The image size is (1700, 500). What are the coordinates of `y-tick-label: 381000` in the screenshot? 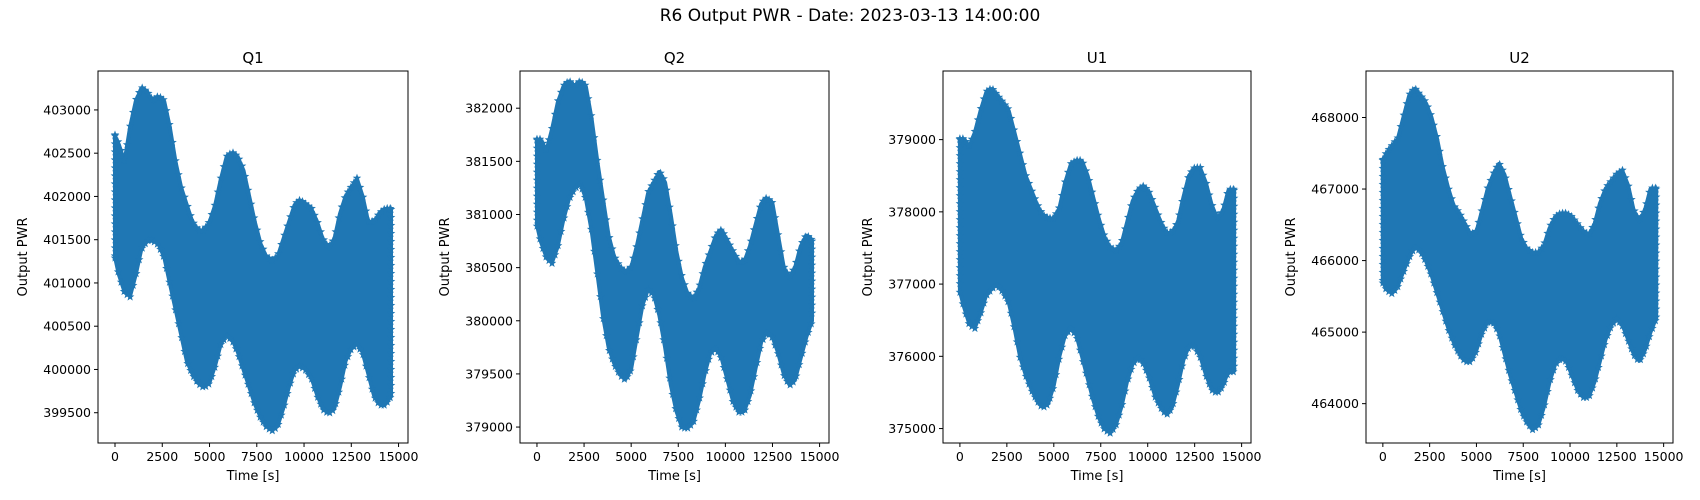 It's located at (489, 214).